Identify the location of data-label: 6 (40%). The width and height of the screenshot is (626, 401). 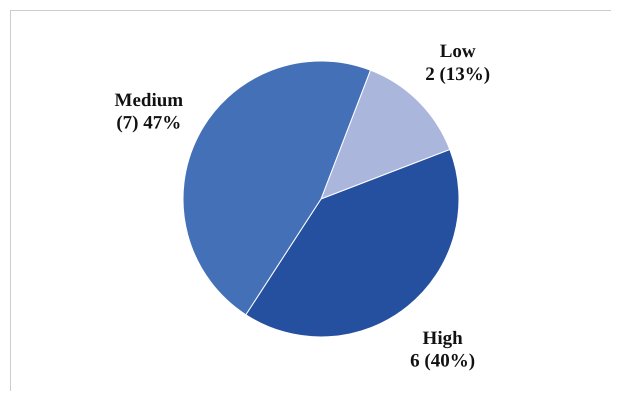
(443, 361).